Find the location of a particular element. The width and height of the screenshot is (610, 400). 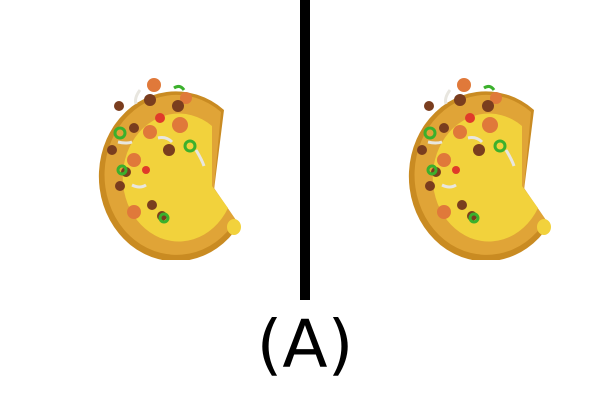

vertical-divider is located at coordinates (305, 150).